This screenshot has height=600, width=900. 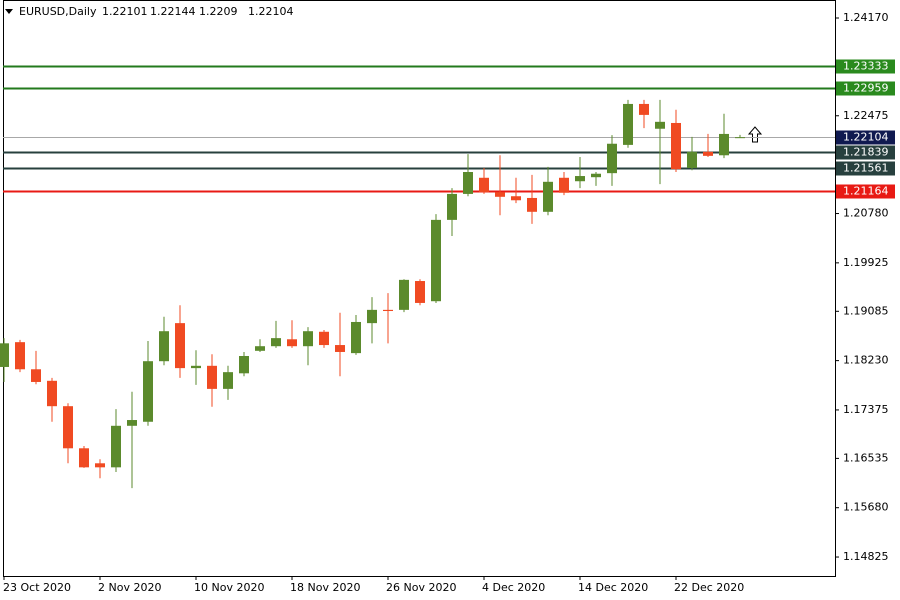 I want to click on y-tick-label: 1.15680, so click(x=866, y=507).